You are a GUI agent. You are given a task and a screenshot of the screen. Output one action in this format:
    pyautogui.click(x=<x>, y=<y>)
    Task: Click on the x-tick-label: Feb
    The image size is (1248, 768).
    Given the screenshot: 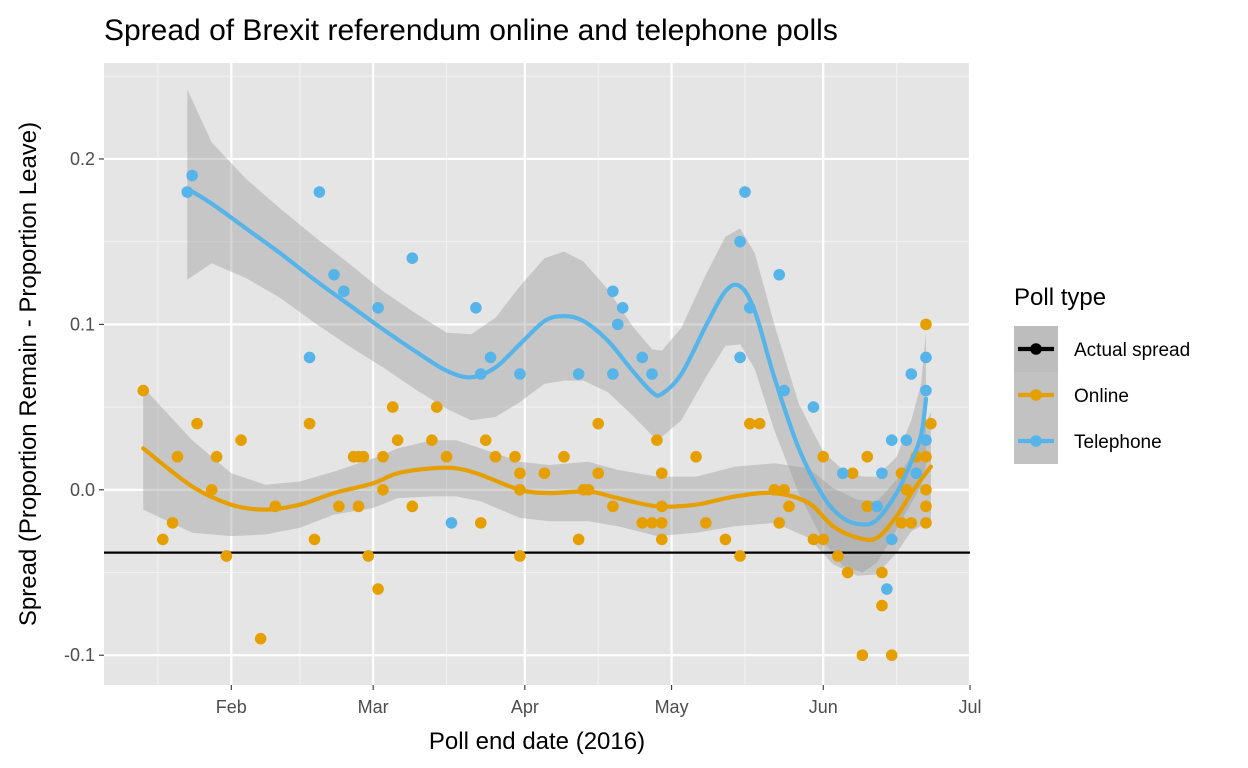 What is the action you would take?
    pyautogui.click(x=231, y=707)
    